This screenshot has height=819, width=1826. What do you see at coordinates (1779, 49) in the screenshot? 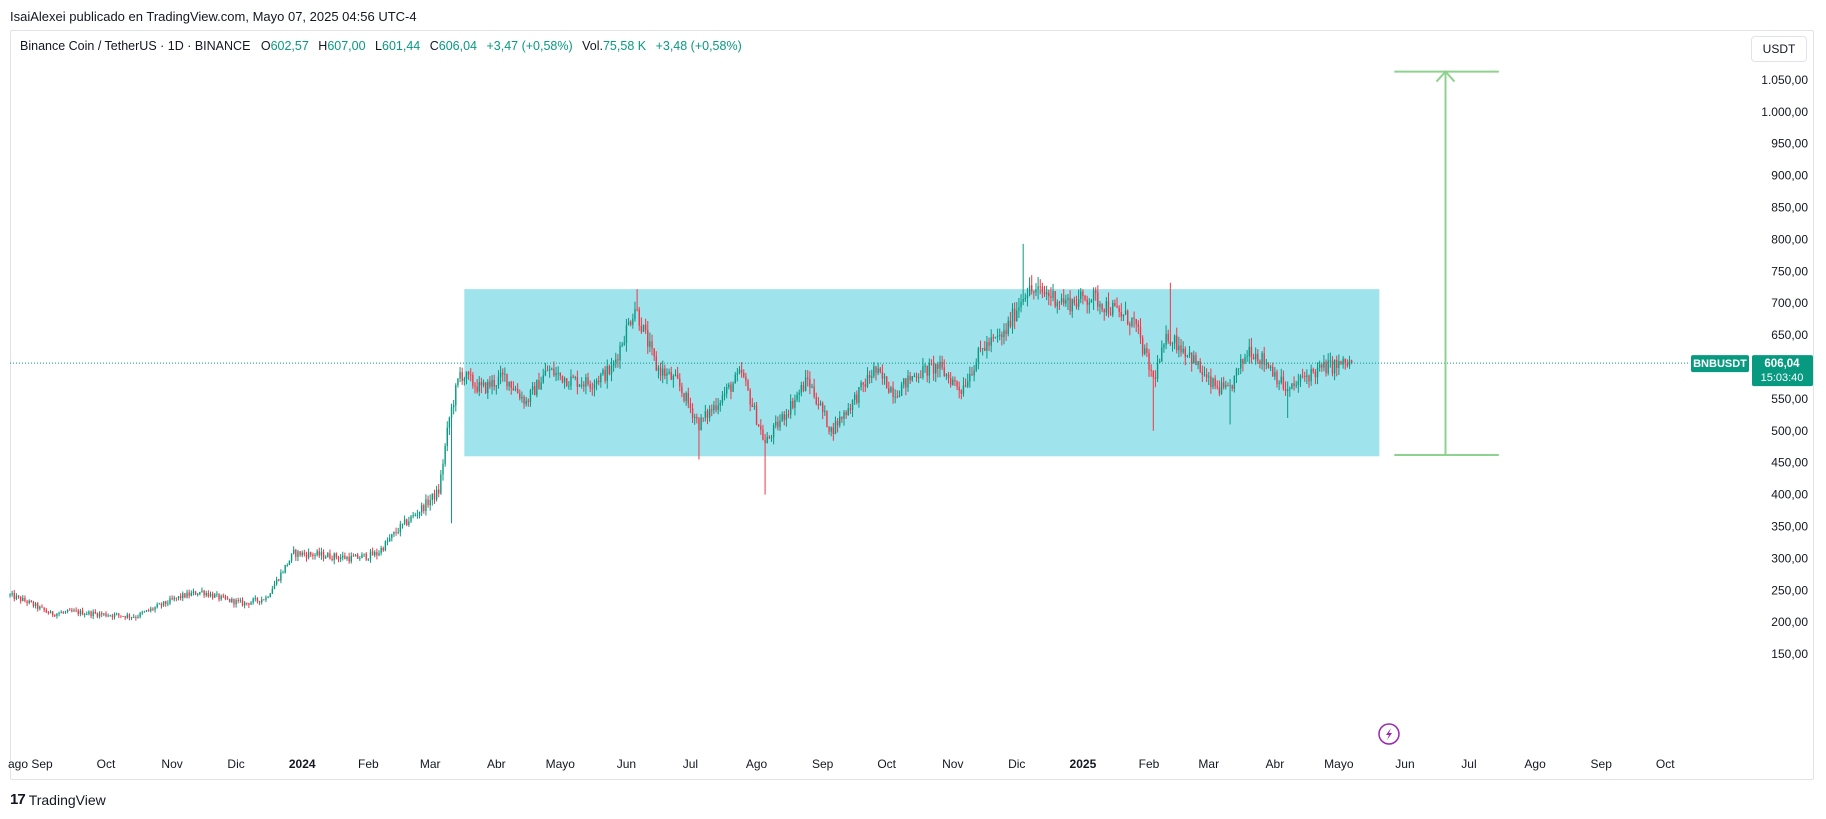
I see `currency-button: USDT` at bounding box center [1779, 49].